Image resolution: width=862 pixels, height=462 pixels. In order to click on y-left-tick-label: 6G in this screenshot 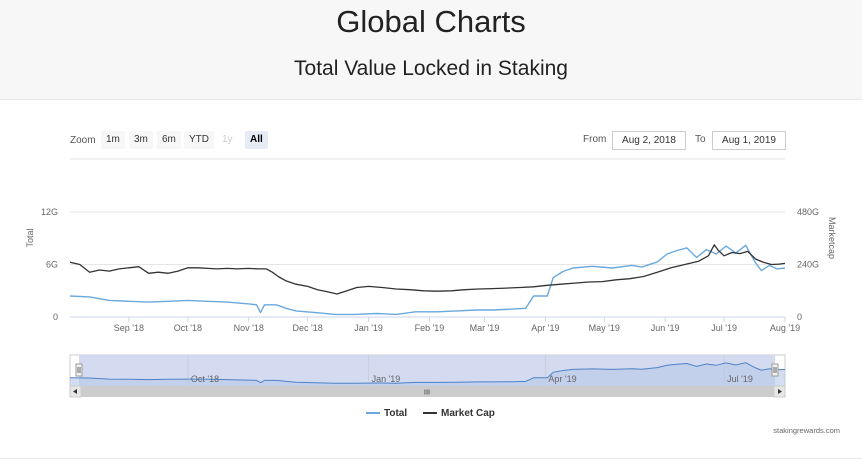, I will do `click(52, 265)`.